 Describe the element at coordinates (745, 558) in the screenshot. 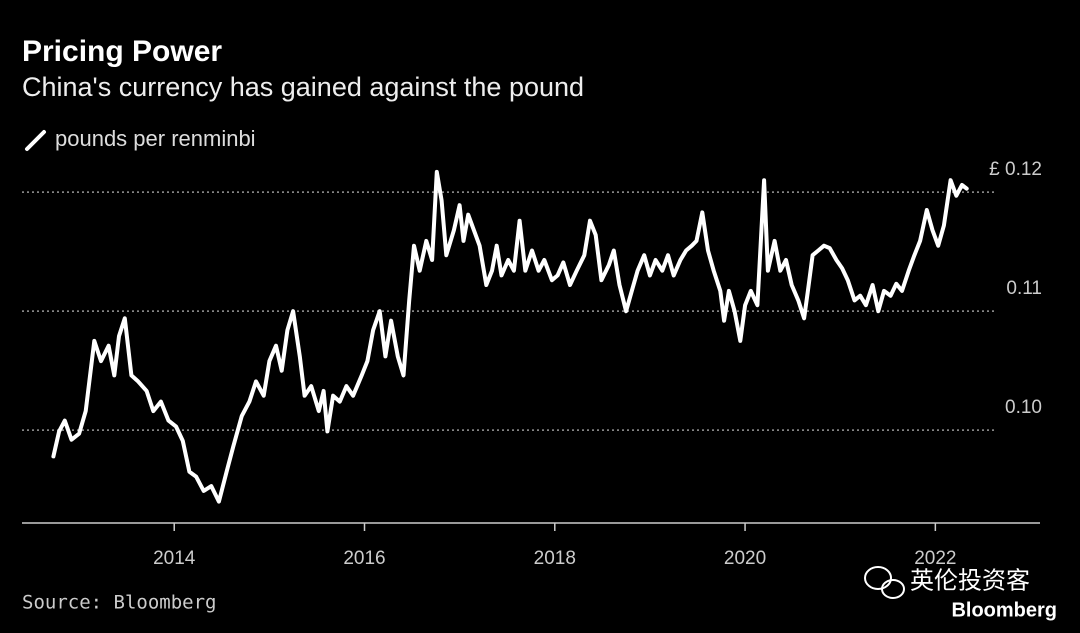

I see `x-tick-label: 2020` at that location.